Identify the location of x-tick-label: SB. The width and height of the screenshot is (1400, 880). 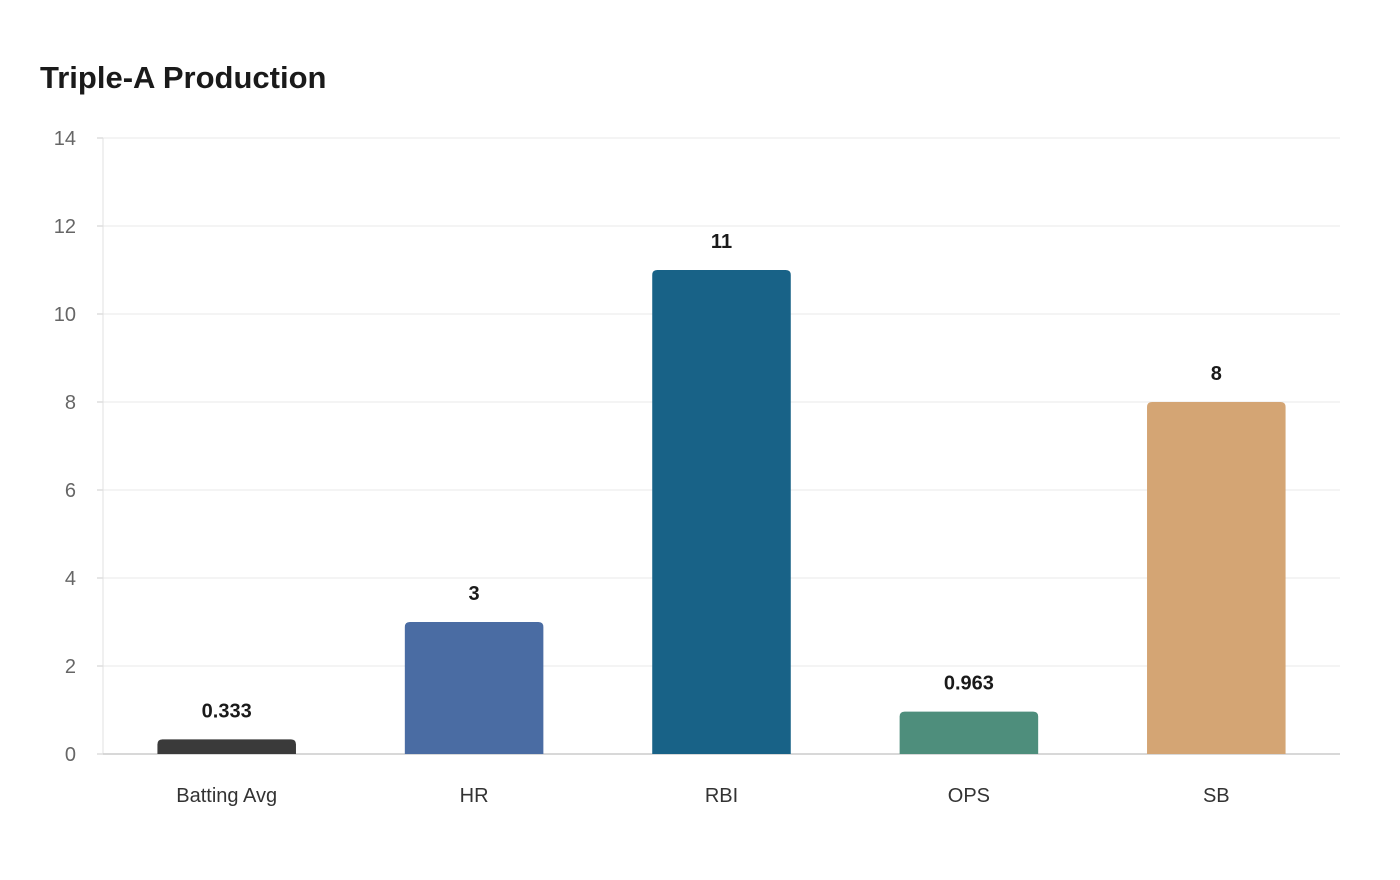
(1216, 796).